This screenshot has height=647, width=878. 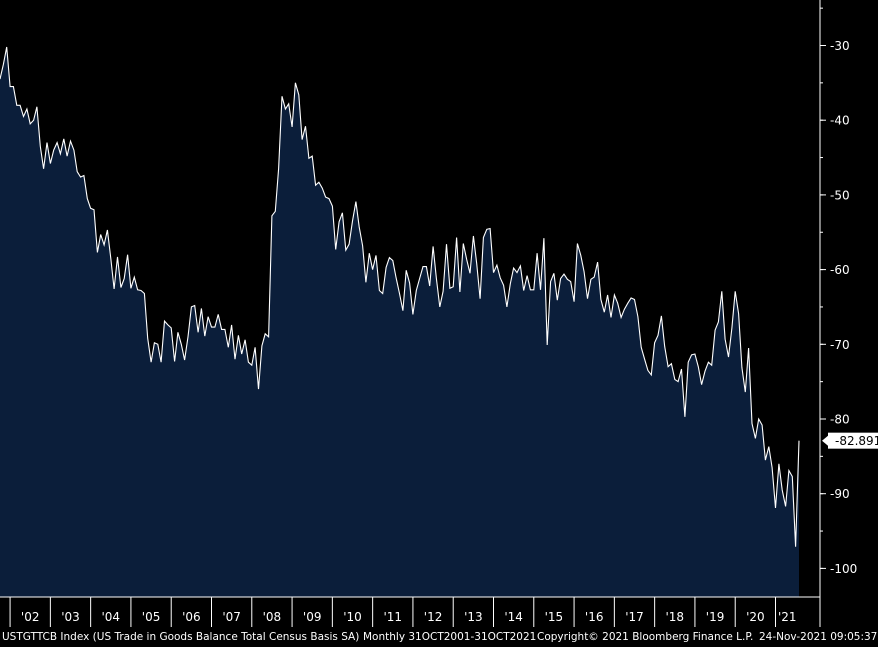 What do you see at coordinates (674, 617) in the screenshot?
I see `x-tick-label: '18` at bounding box center [674, 617].